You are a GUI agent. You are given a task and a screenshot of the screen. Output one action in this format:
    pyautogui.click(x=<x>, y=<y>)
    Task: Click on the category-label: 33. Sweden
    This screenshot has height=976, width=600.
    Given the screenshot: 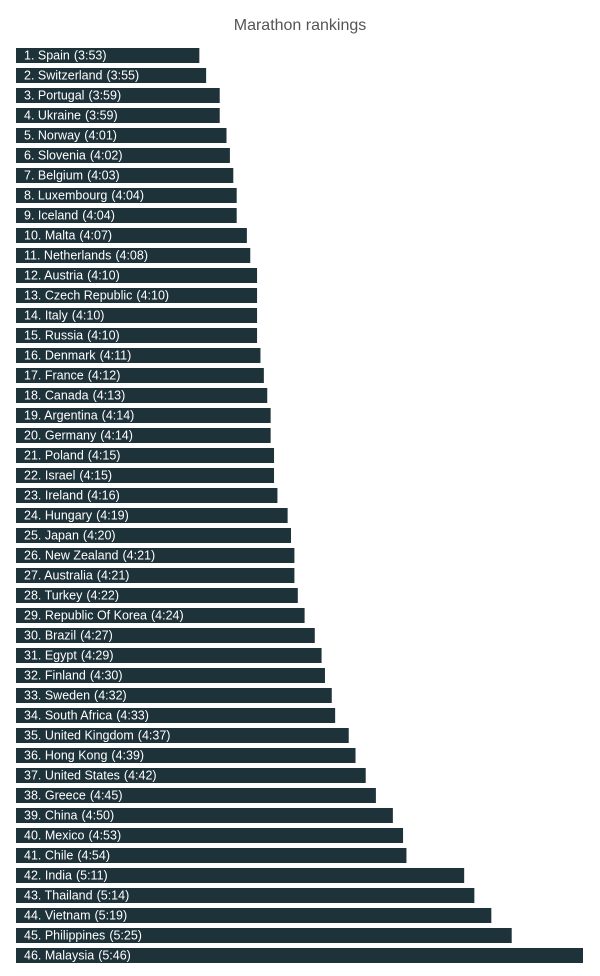 What is the action you would take?
    pyautogui.click(x=57, y=696)
    